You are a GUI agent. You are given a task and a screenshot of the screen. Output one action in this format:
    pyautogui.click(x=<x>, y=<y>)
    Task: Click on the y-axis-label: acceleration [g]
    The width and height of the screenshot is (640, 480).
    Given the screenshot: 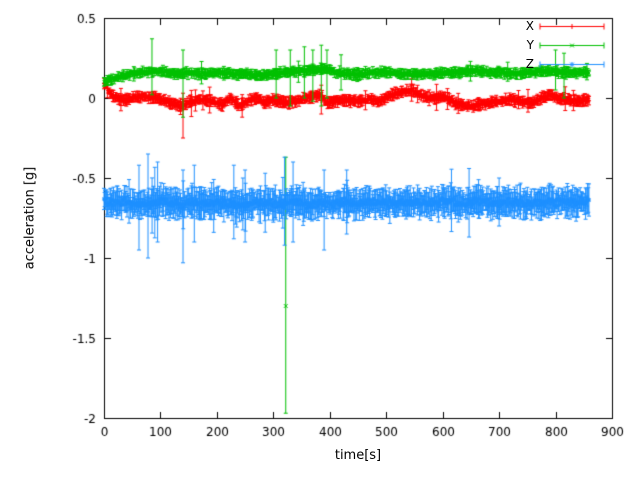 What is the action you would take?
    pyautogui.click(x=30, y=218)
    